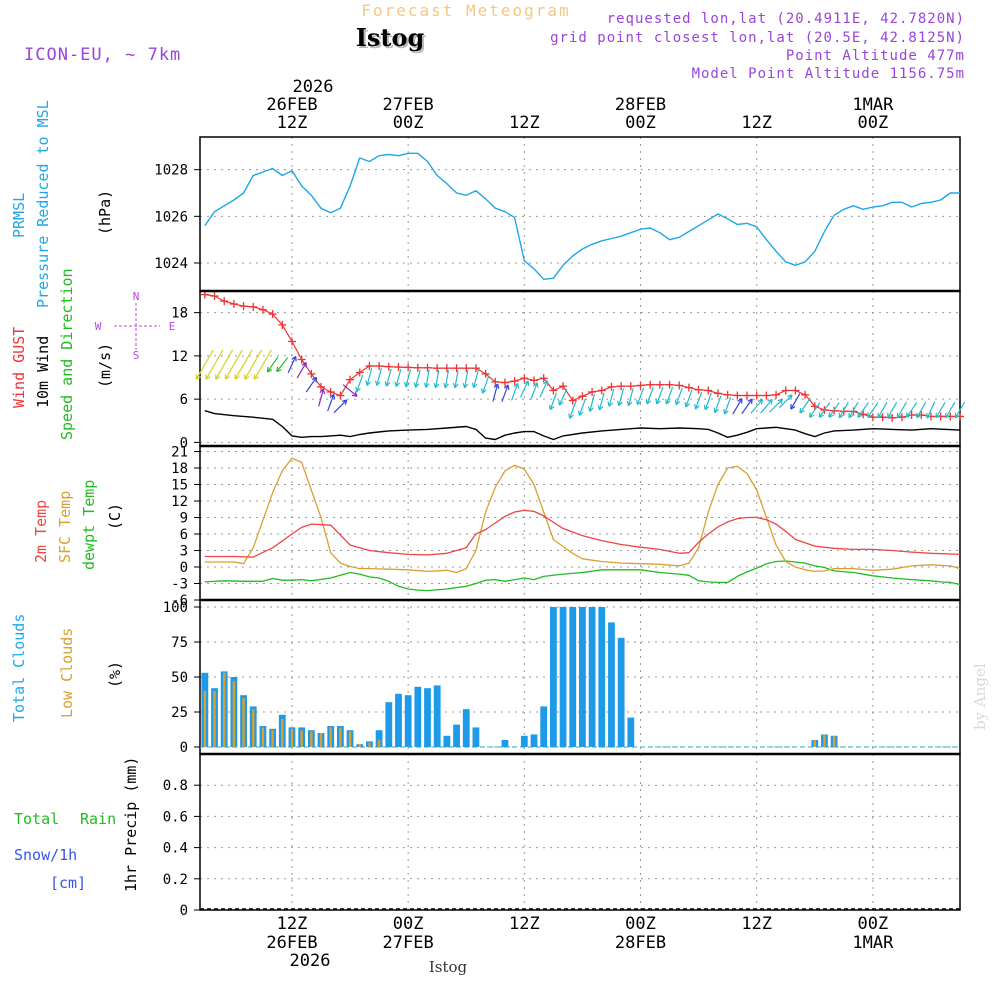 Image resolution: width=1000 pixels, height=1000 pixels. Describe the element at coordinates (580, 214) in the screenshot. I see `panel-frame` at that location.